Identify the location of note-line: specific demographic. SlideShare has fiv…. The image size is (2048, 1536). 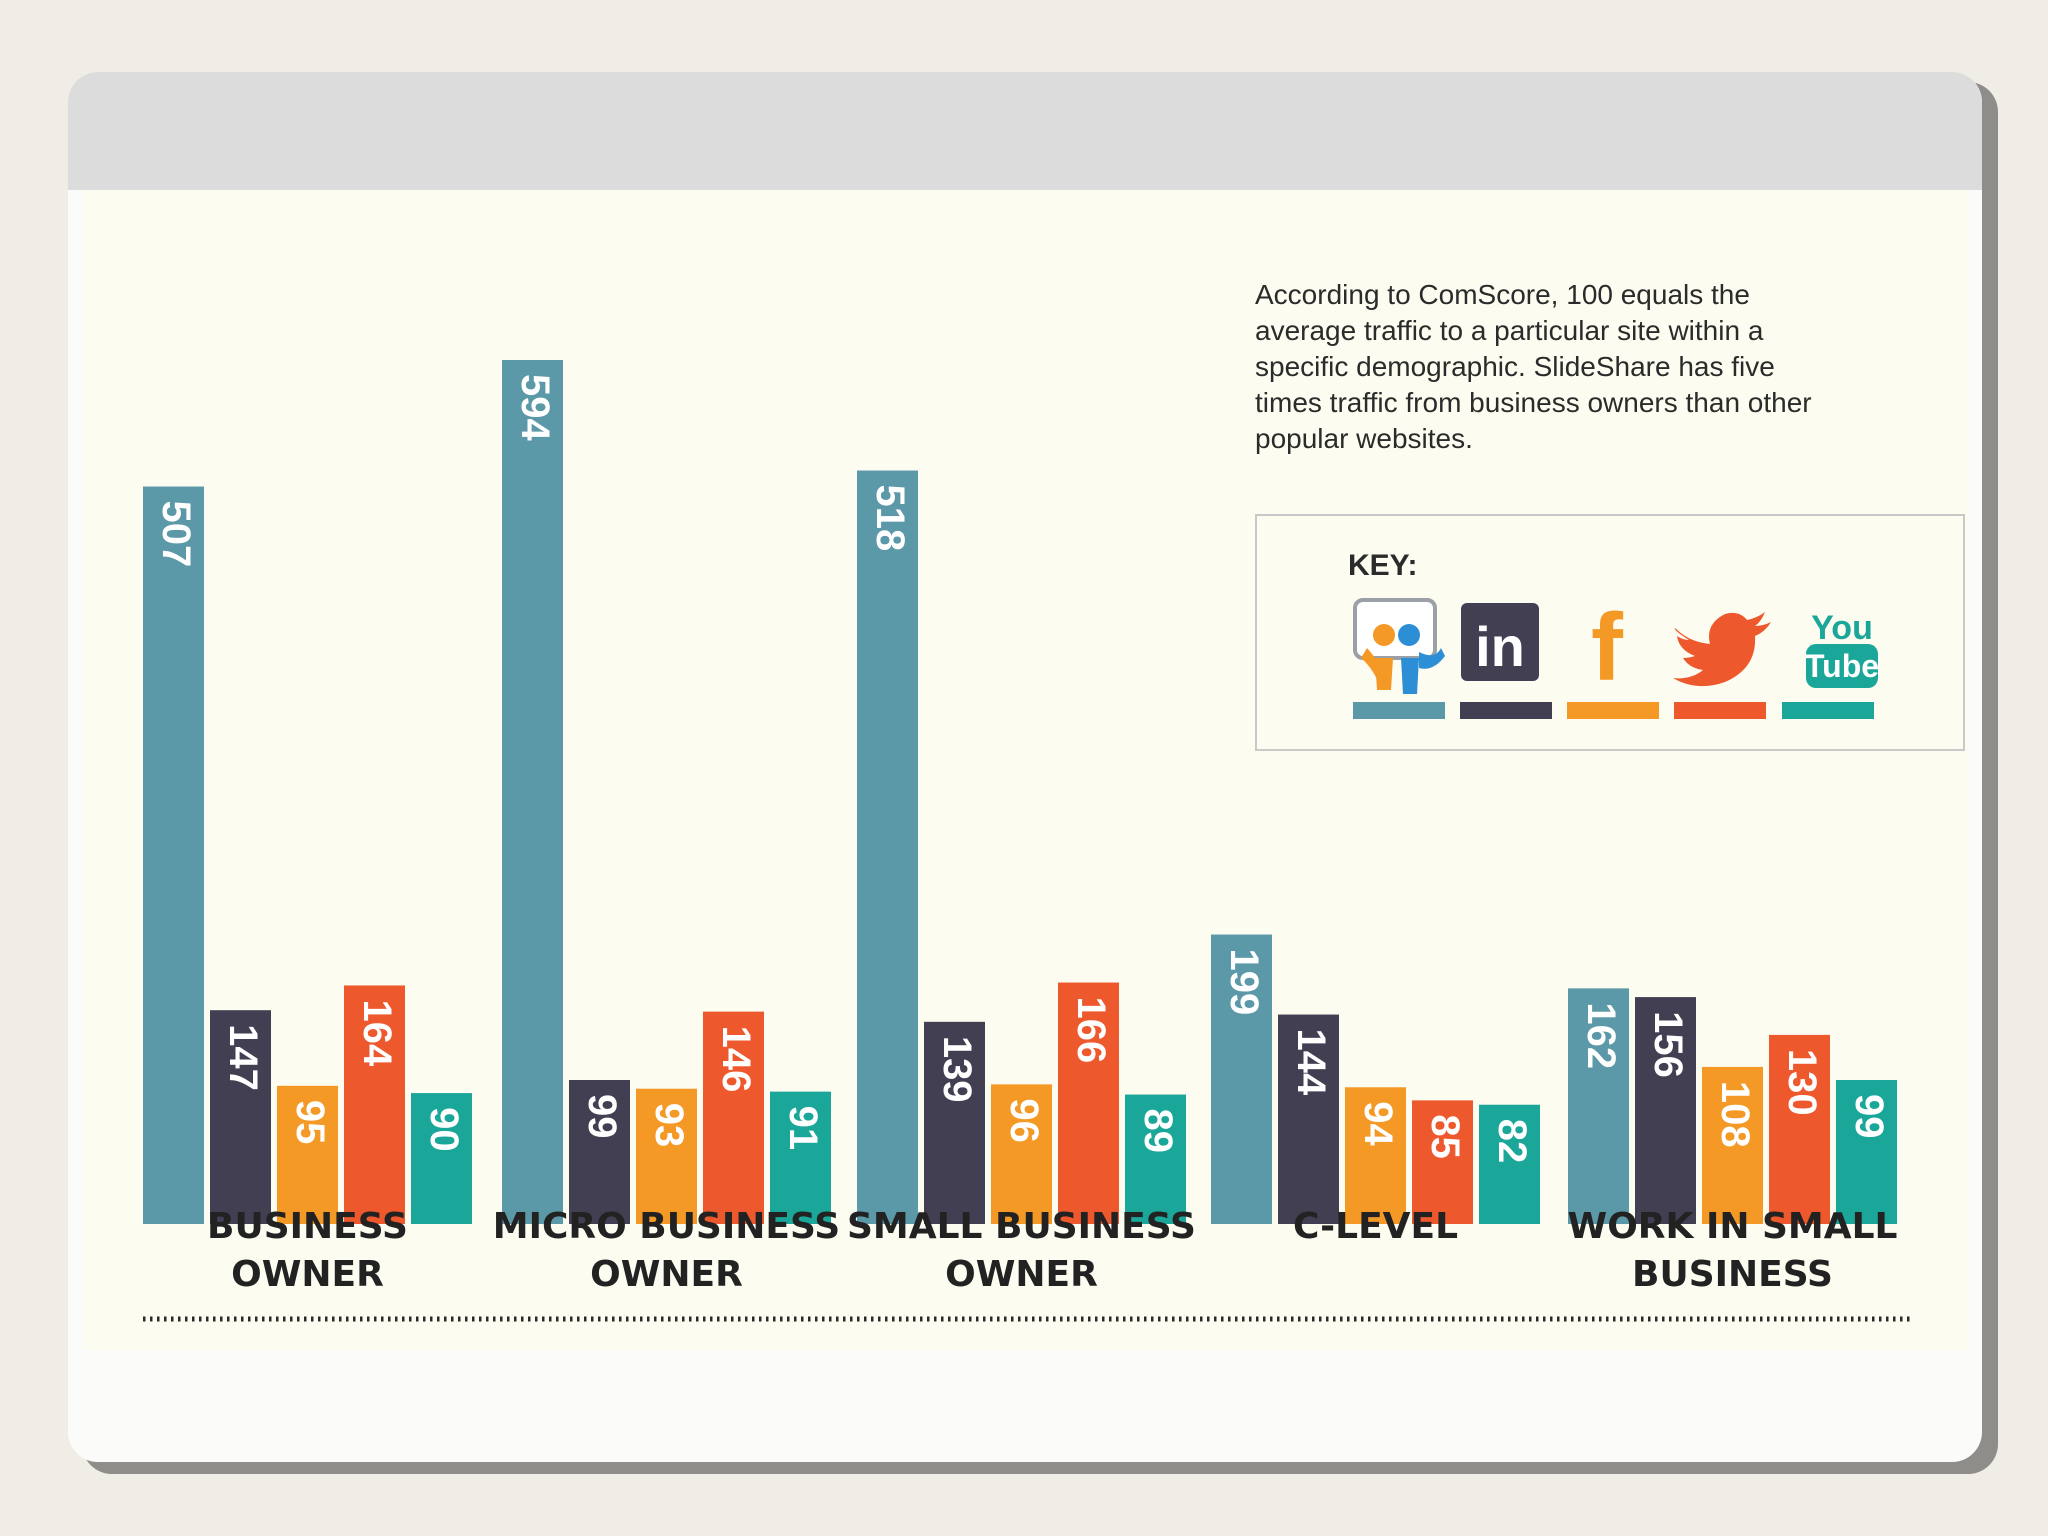
(1515, 366).